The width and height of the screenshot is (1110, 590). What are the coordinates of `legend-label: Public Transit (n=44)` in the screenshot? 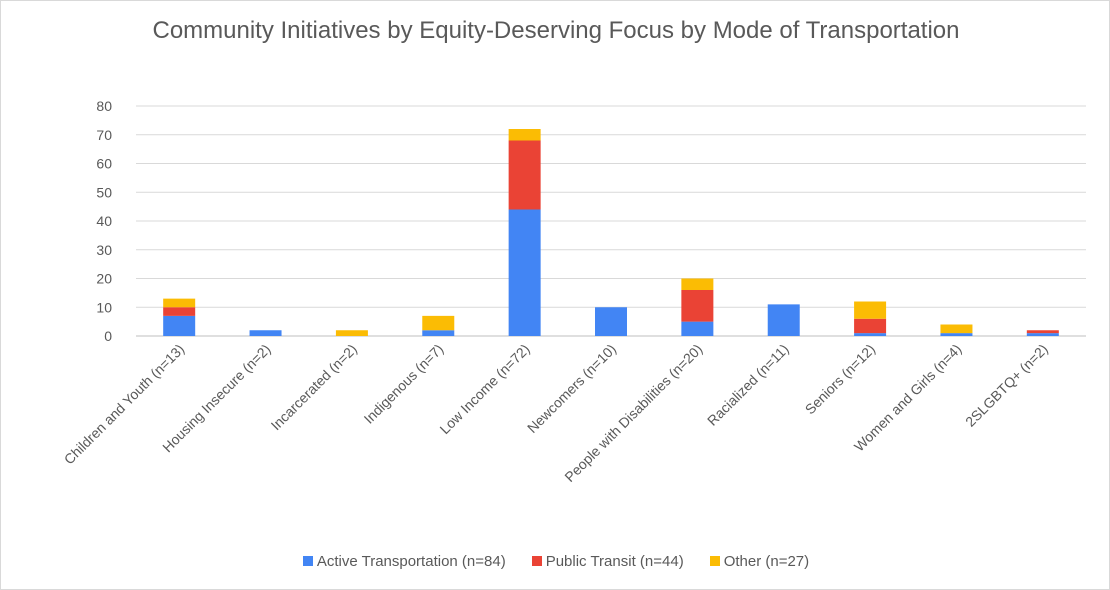 It's located at (614, 561).